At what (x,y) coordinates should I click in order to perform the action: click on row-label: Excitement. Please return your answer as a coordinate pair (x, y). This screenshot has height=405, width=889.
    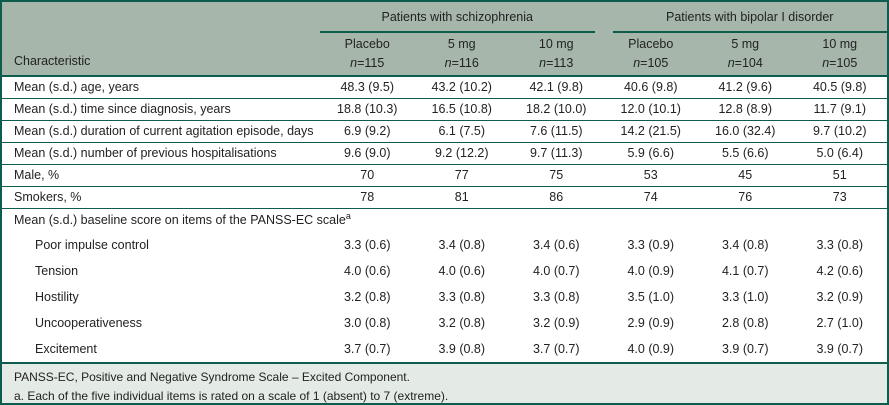
    Looking at the image, I should click on (66, 349).